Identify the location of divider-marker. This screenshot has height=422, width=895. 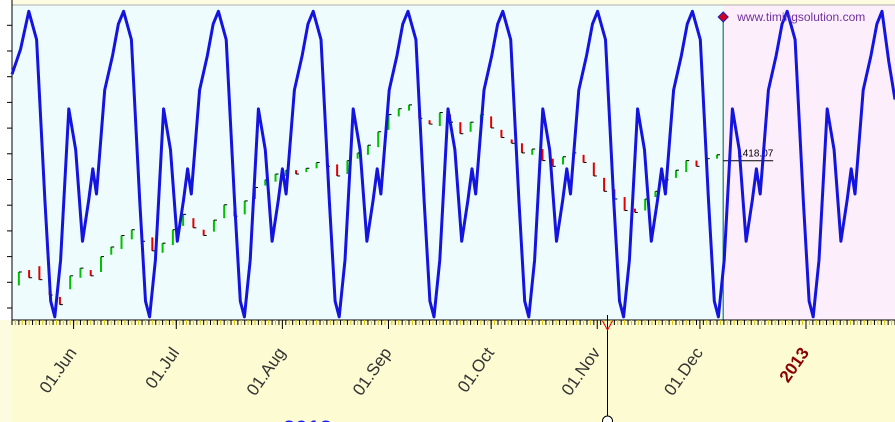
(723, 17).